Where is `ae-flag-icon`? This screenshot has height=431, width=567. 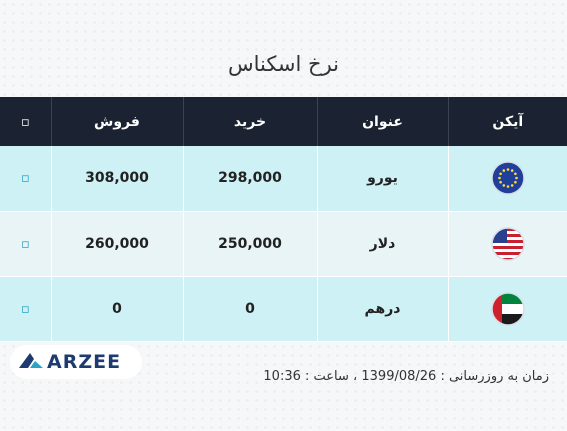
ae-flag-icon is located at coordinates (508, 308).